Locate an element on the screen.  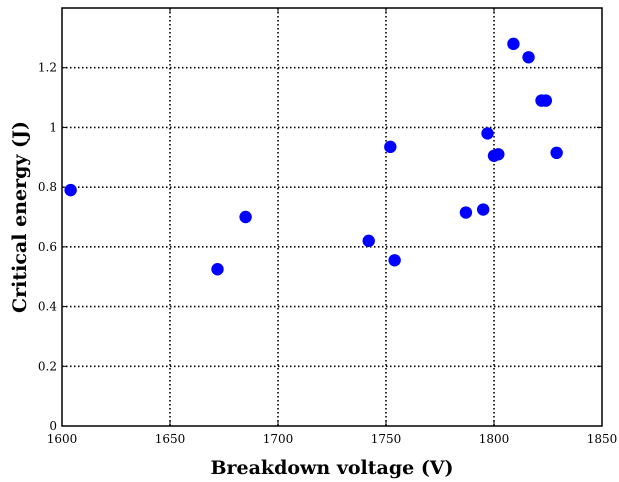
x-tick-label: 1850 is located at coordinates (602, 439).